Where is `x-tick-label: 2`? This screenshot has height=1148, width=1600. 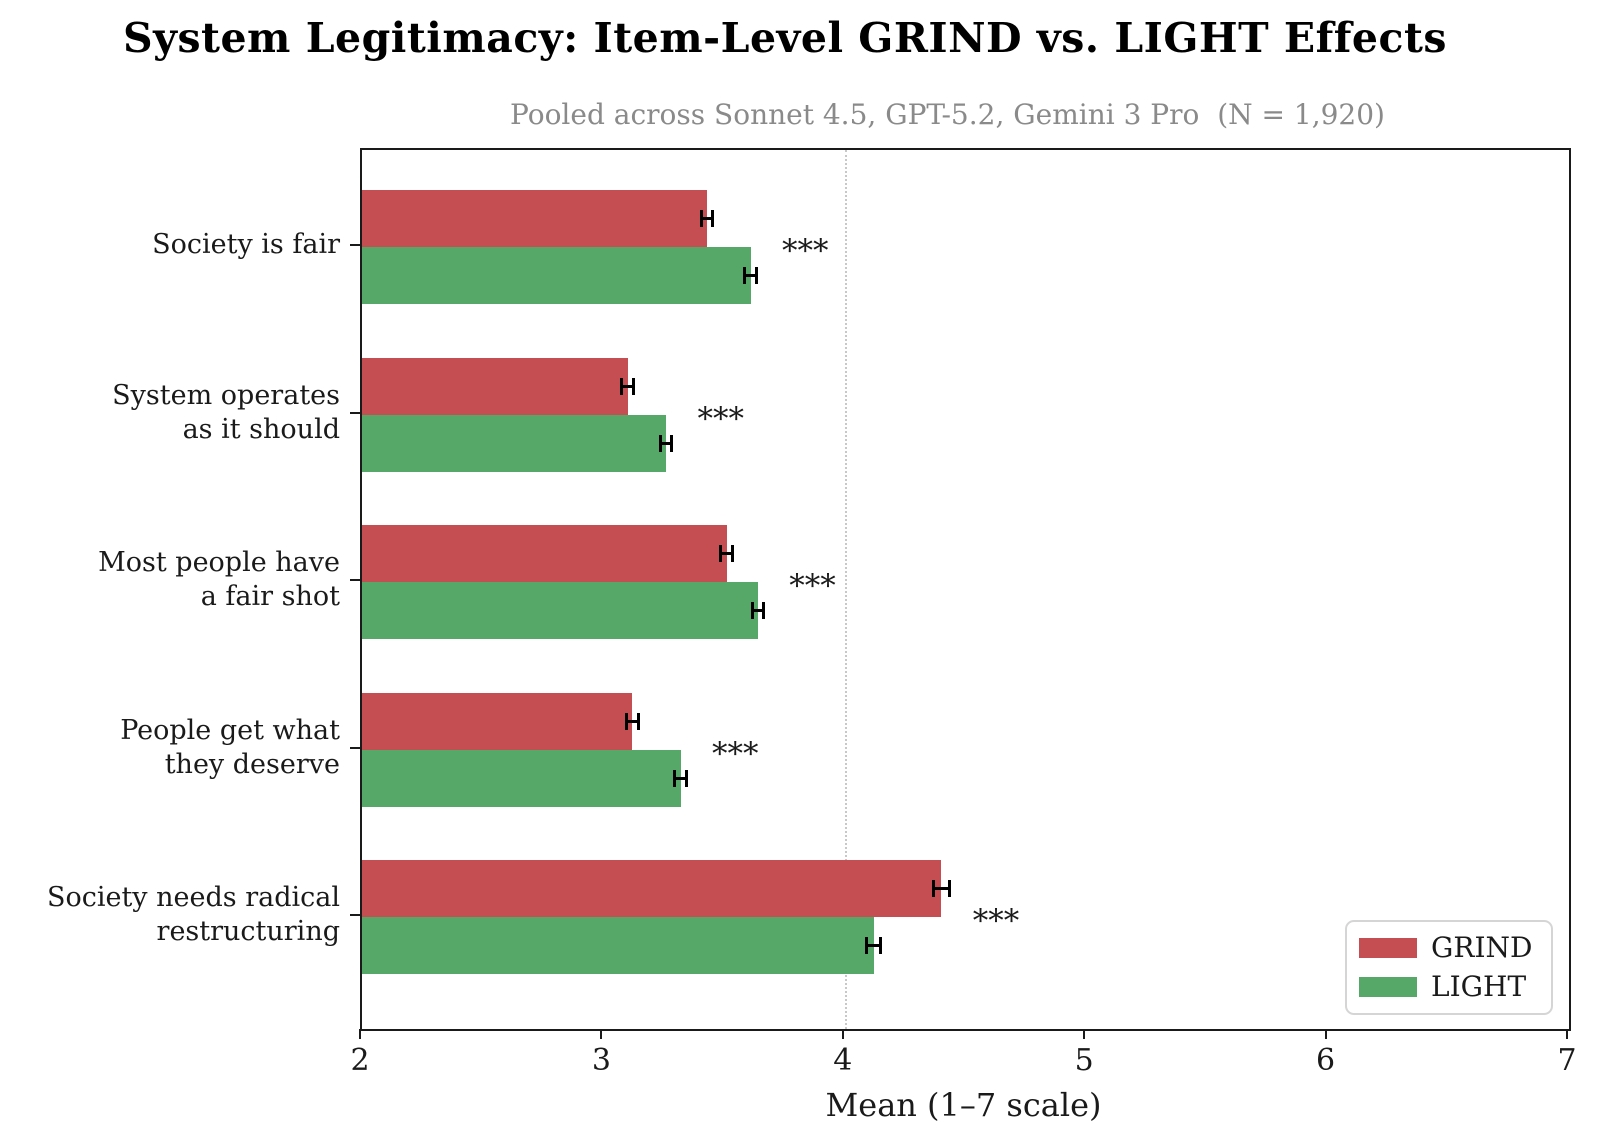
x-tick-label: 2 is located at coordinates (360, 1060).